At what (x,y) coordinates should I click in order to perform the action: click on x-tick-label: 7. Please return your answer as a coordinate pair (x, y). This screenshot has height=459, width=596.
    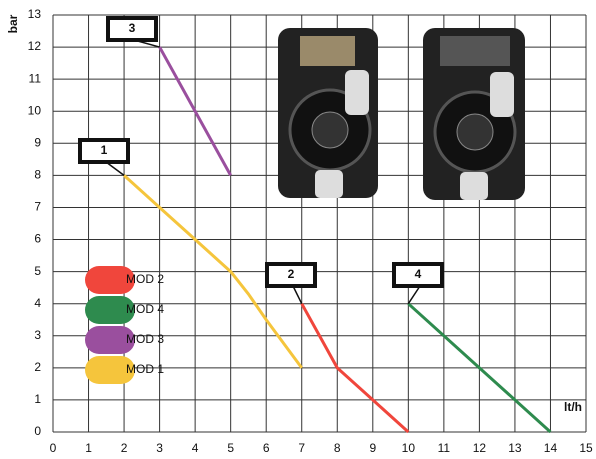
    Looking at the image, I should click on (301, 448).